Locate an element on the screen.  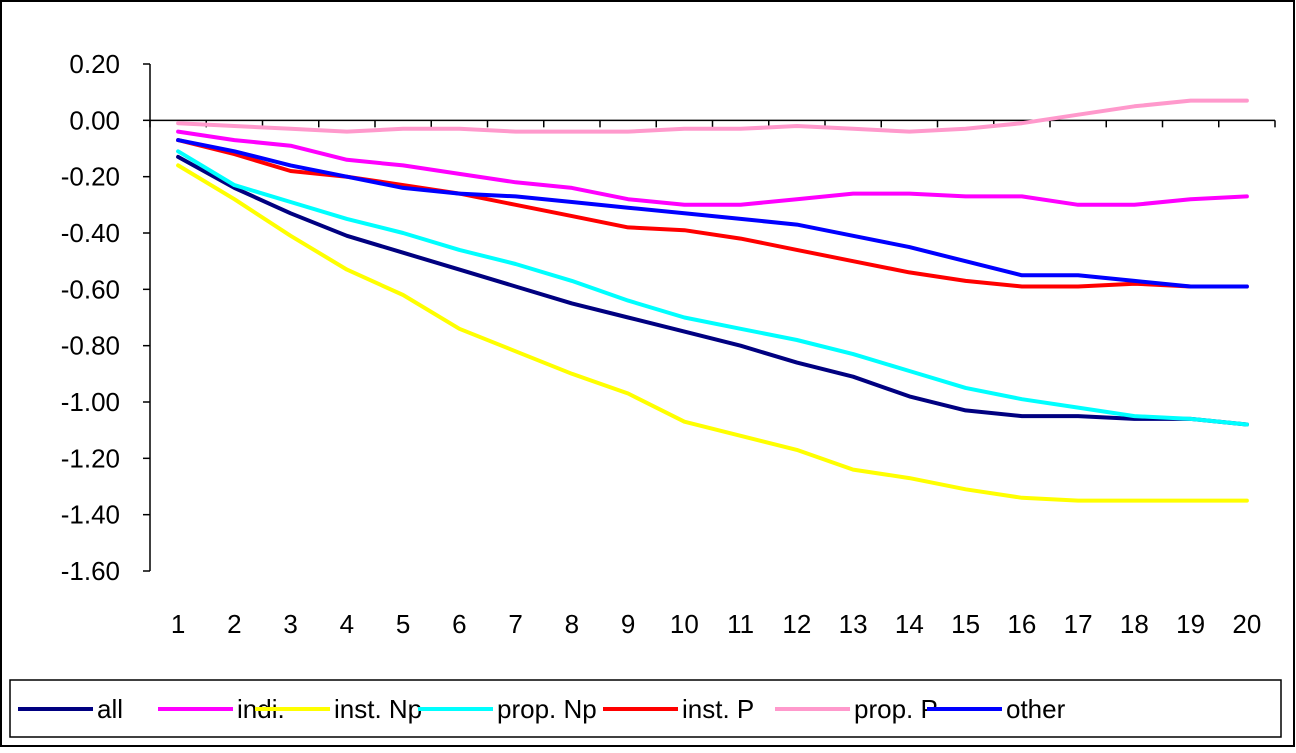
y-tick-label: -0.60 is located at coordinates (90, 289).